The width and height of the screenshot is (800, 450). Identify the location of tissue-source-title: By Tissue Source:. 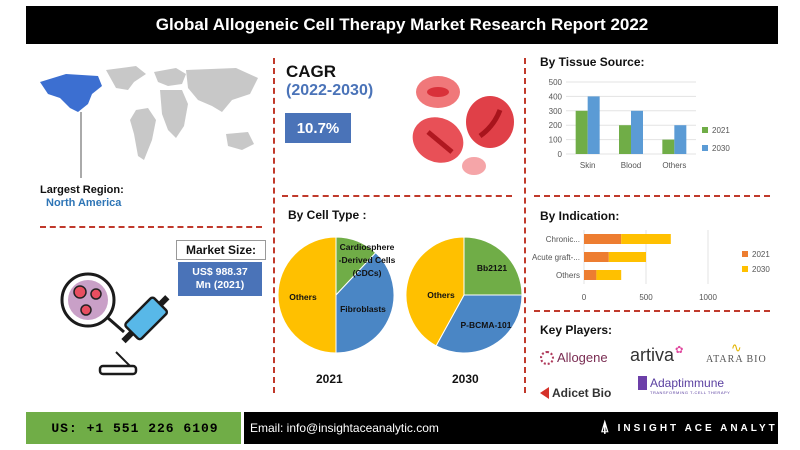
(592, 62).